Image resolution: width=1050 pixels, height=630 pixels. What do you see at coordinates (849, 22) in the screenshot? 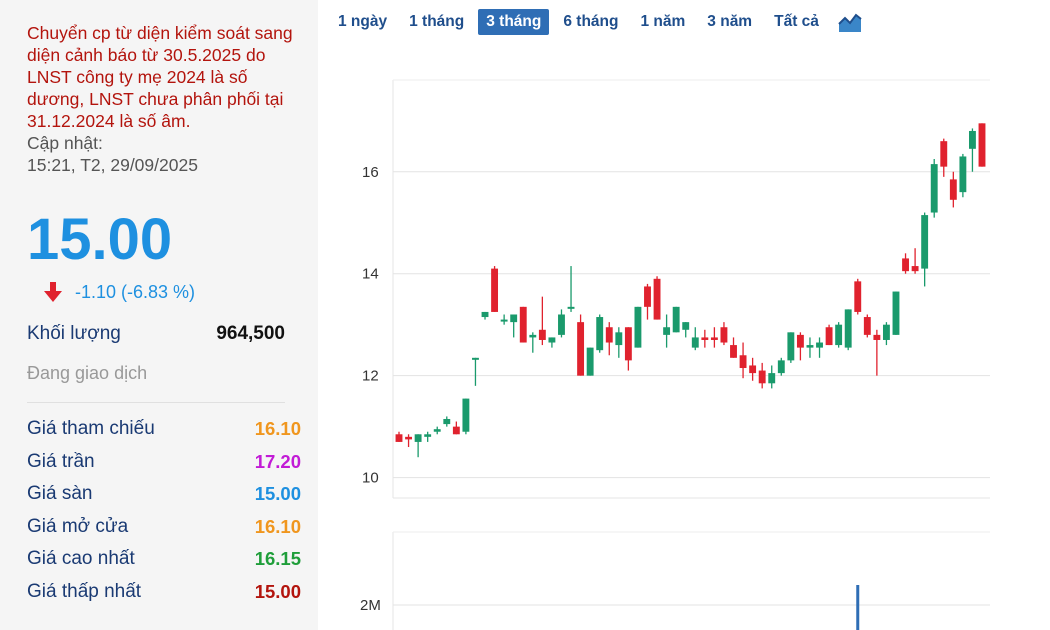
I see `area-chart-icon` at bounding box center [849, 22].